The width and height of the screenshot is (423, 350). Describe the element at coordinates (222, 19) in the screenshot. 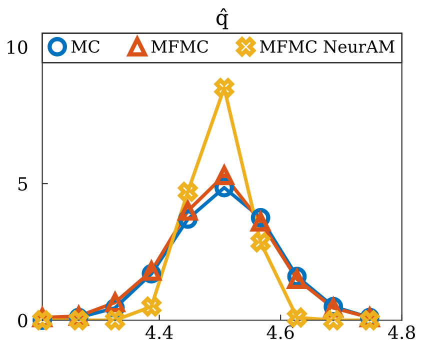

I see `chart-title: q̂` at that location.